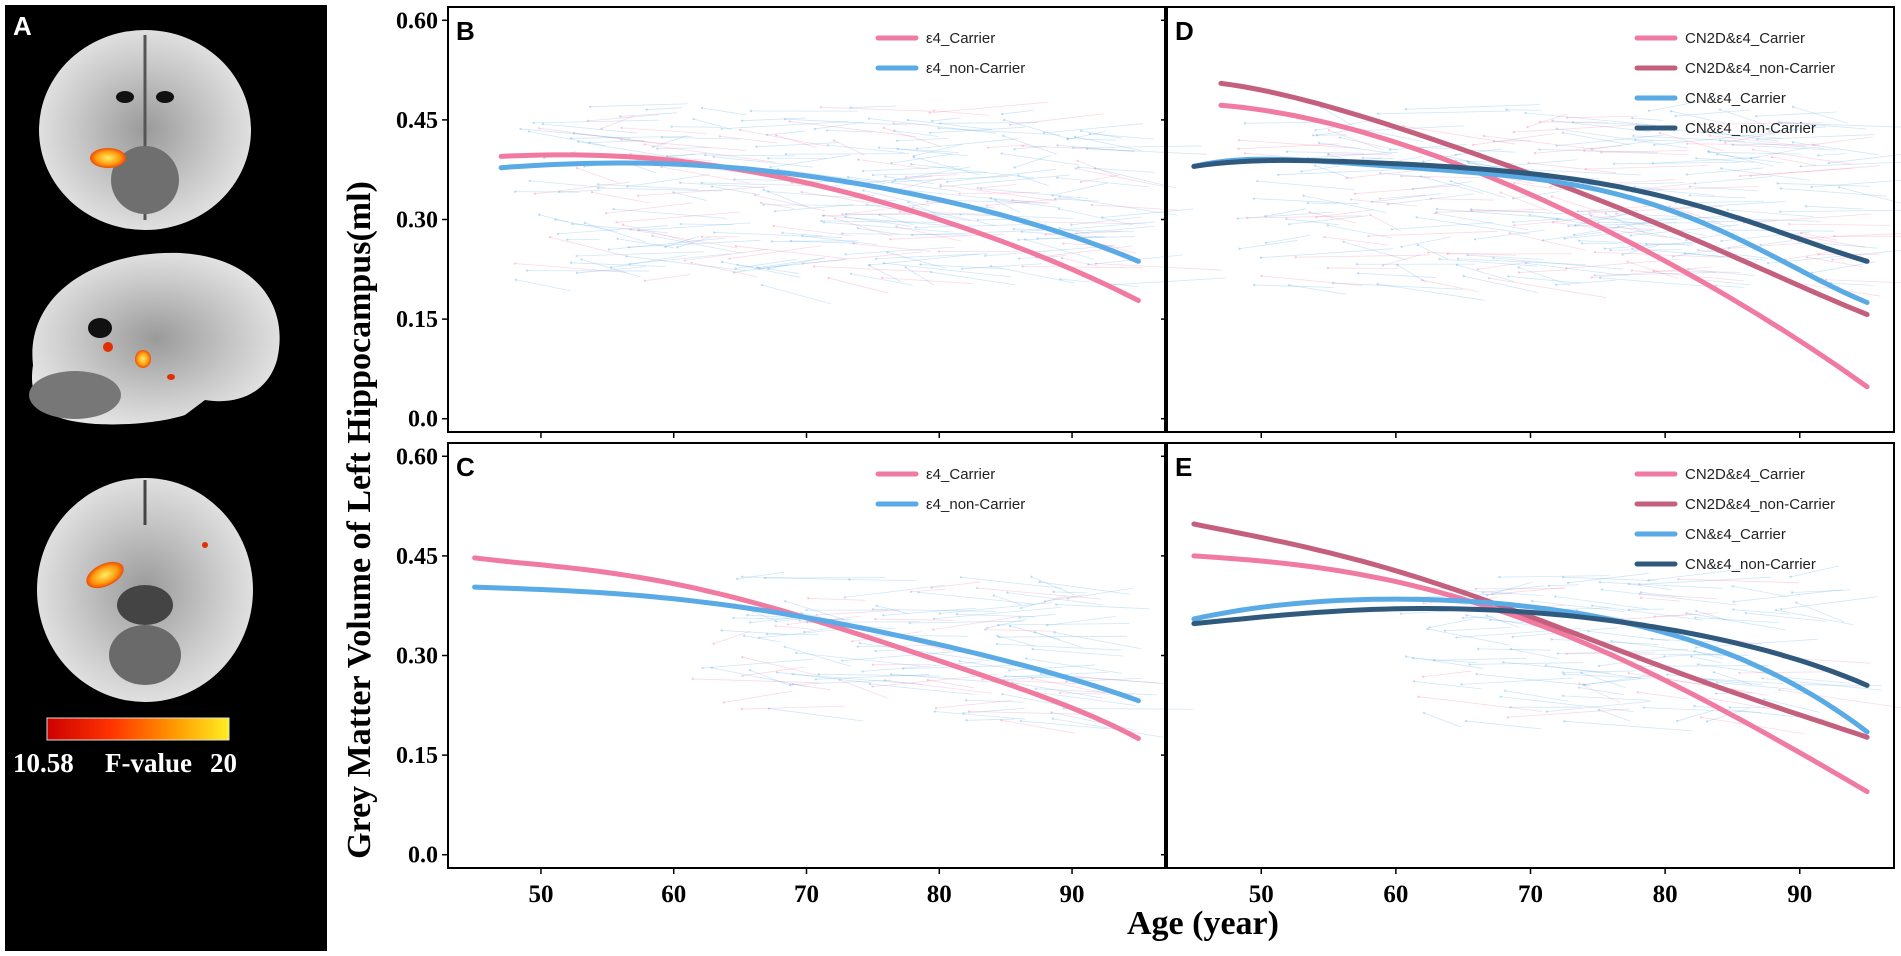 The image size is (1901, 956). I want to click on x-tick-label: 70, so click(806, 894).